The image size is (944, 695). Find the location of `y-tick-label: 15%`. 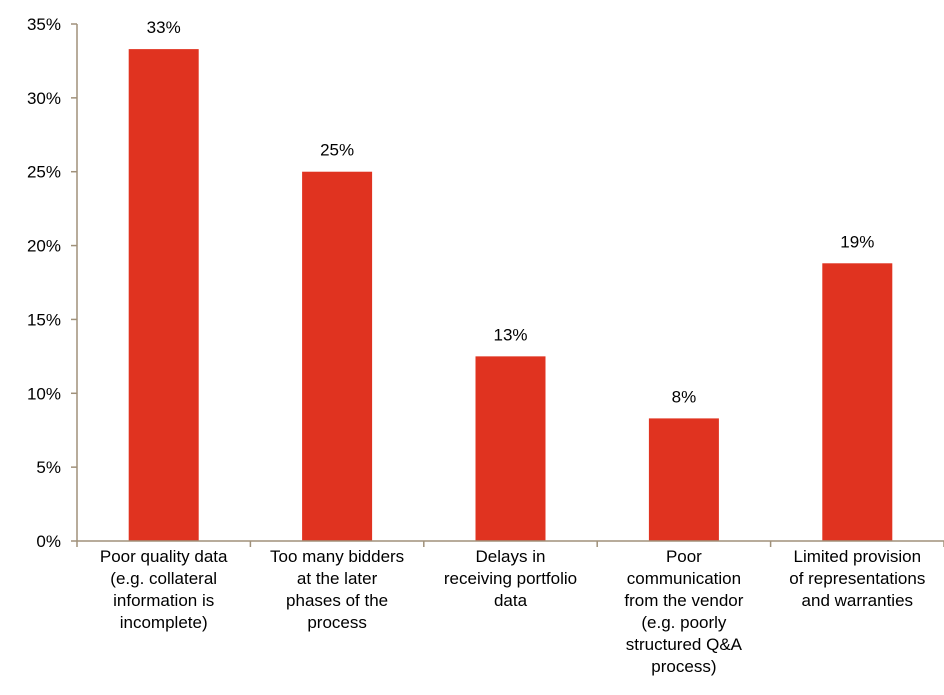

y-tick-label: 15% is located at coordinates (44, 319).